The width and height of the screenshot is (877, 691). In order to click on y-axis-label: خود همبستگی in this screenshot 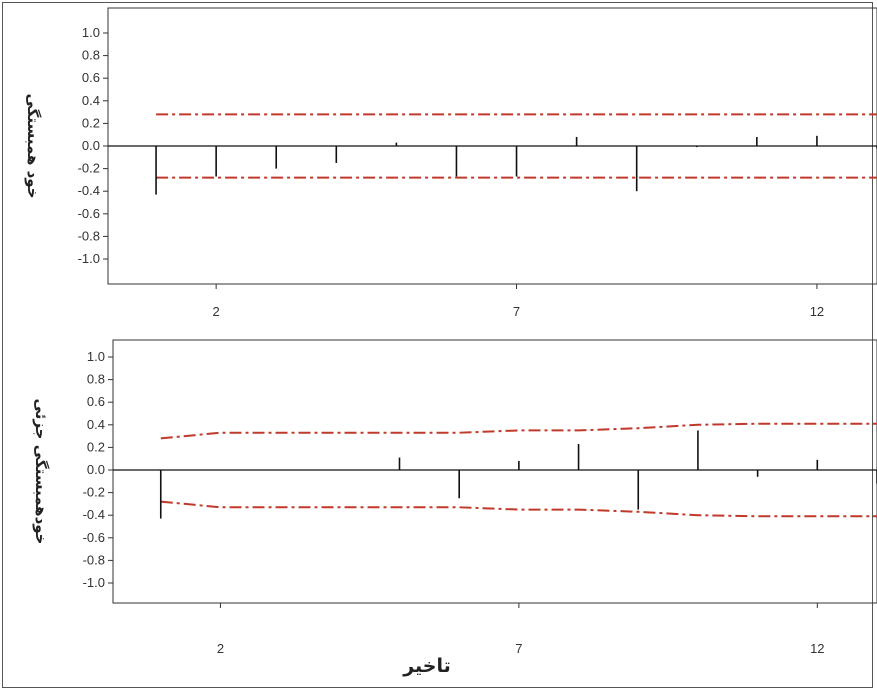, I will do `click(33, 146)`.